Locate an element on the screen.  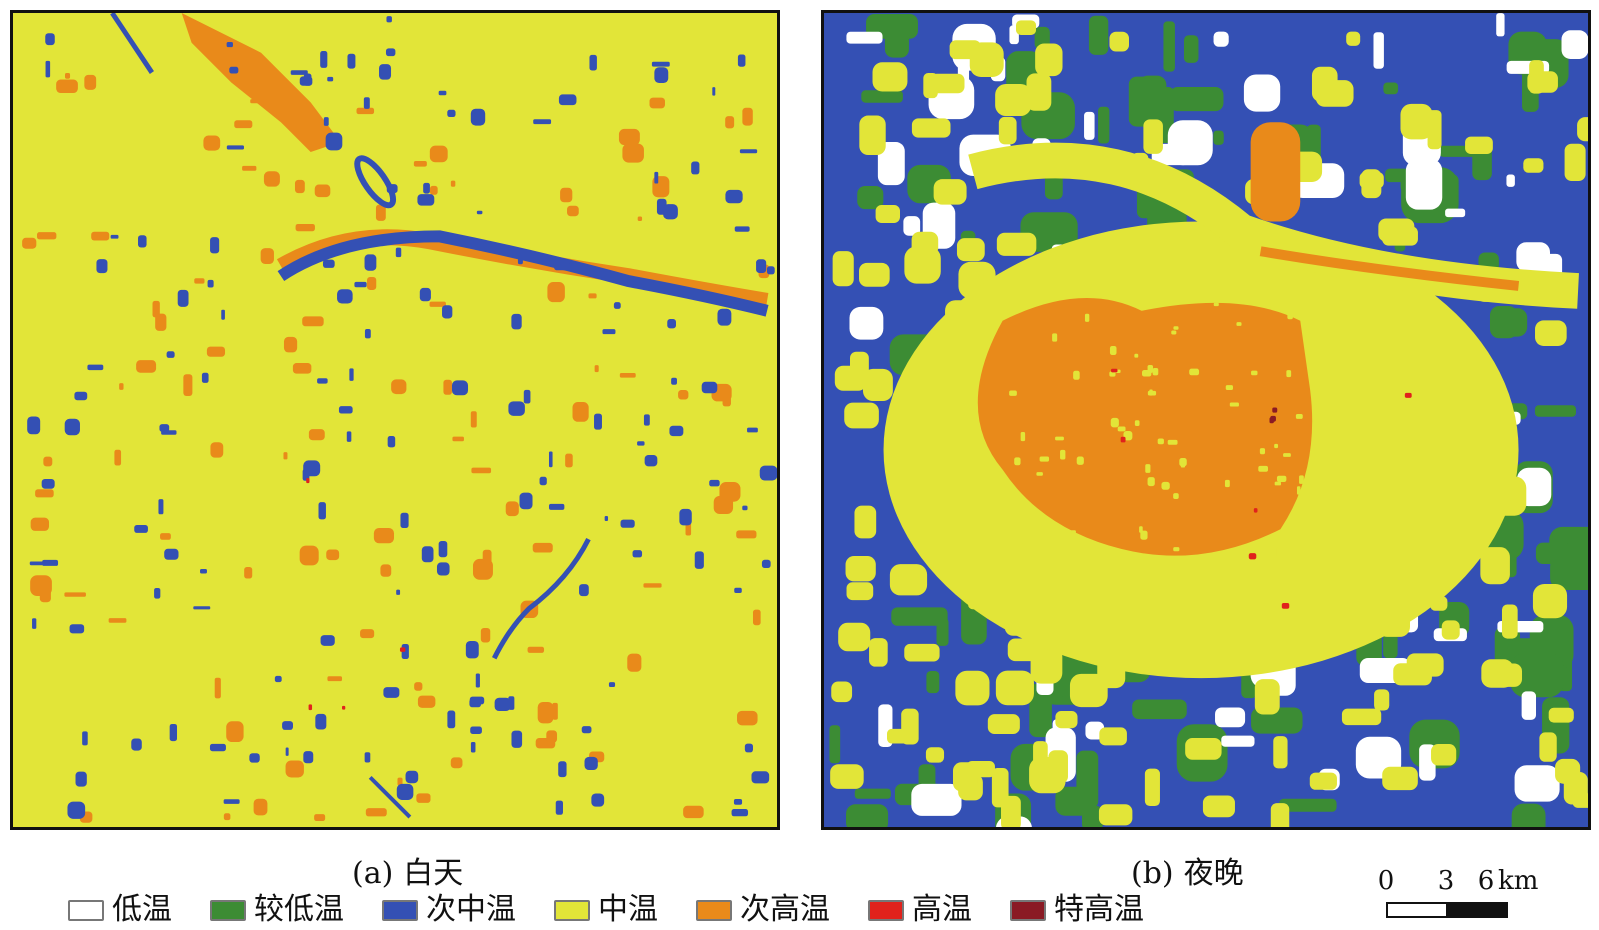
night-high-temp-spots is located at coordinates (1261, 488).